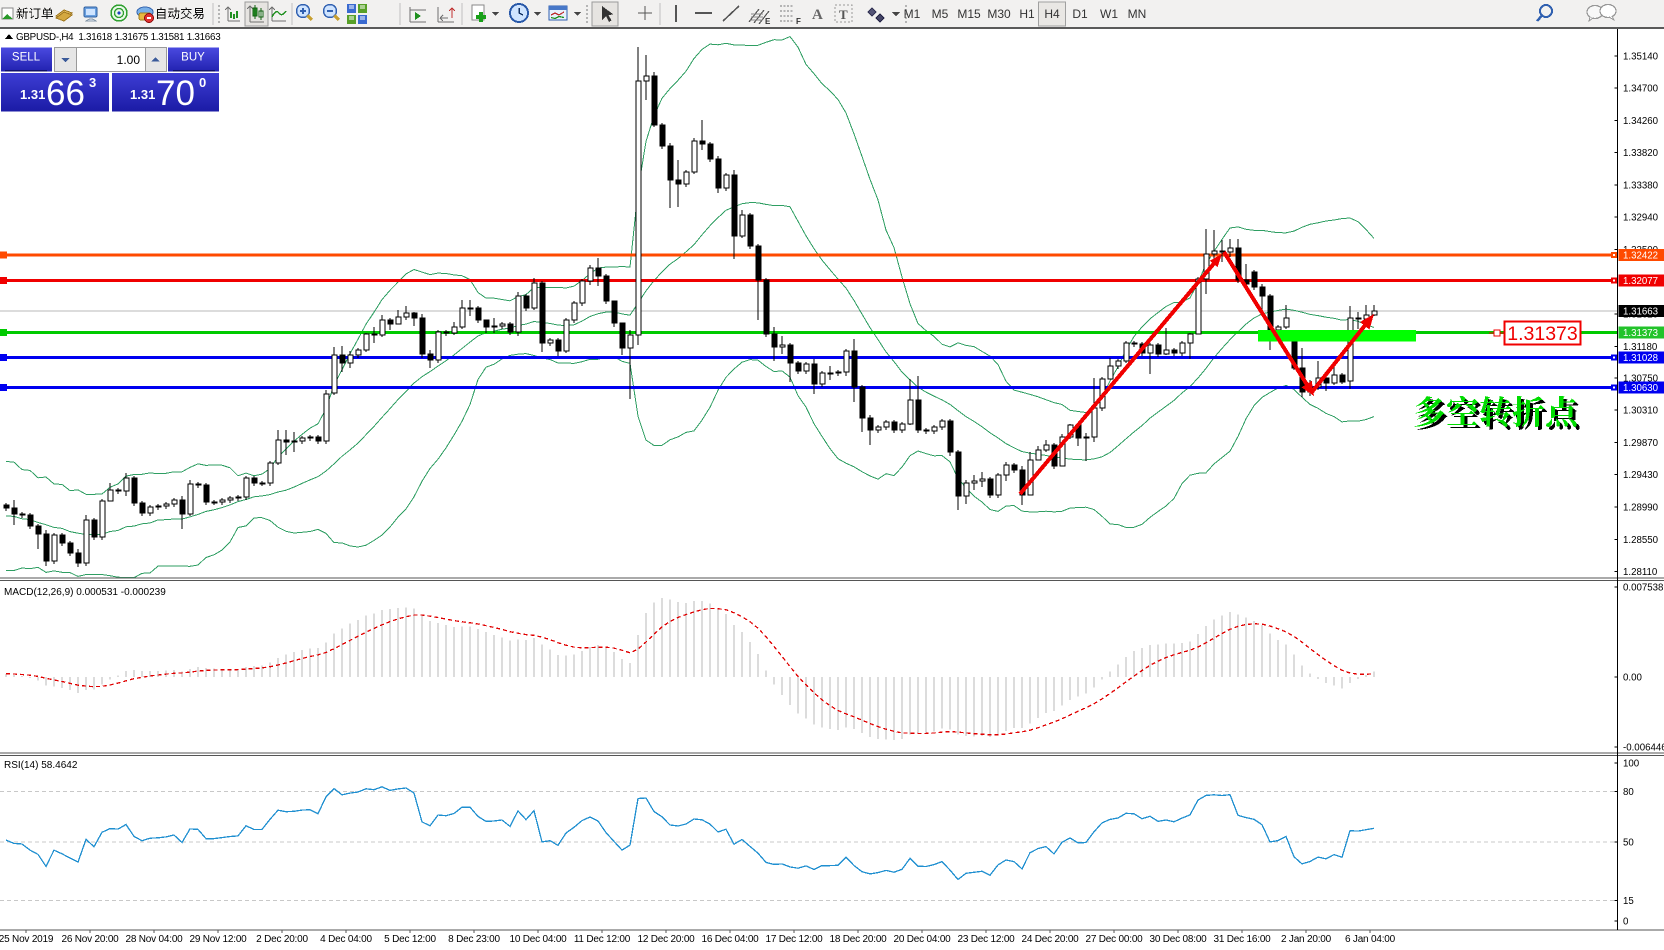  What do you see at coordinates (1052, 14) in the screenshot?
I see `svg-text: H4` at bounding box center [1052, 14].